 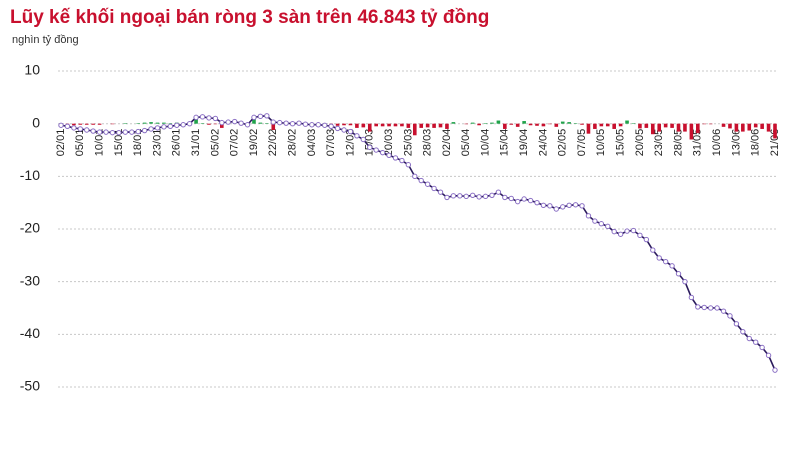 What do you see at coordinates (273, 143) in the screenshot?
I see `x-tick-label: 22/02` at bounding box center [273, 143].